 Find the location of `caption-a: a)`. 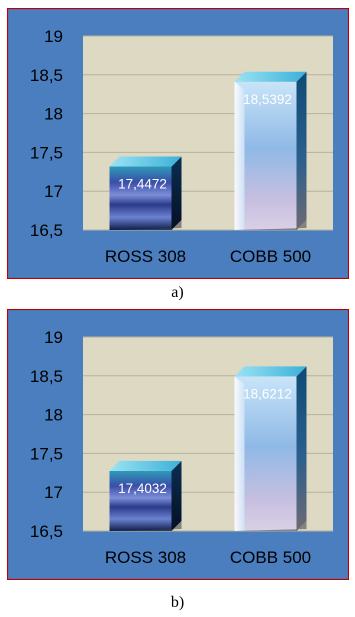

caption-a: a) is located at coordinates (177, 292).